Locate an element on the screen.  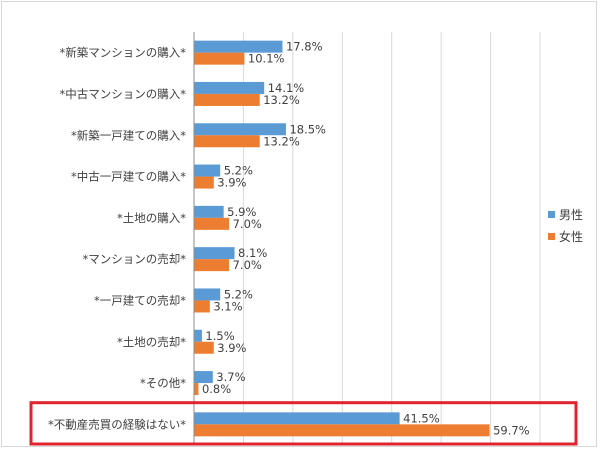
highlight-box is located at coordinates (303, 423).